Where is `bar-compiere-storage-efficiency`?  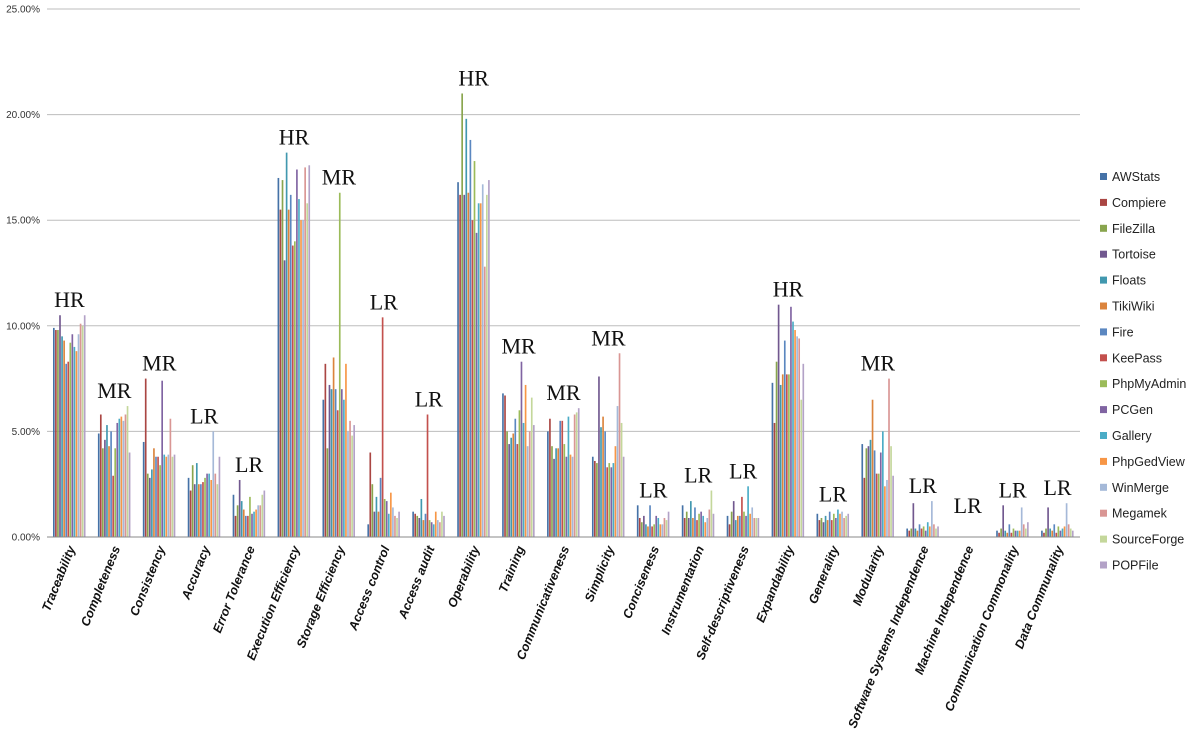 bar-compiere-storage-efficiency is located at coordinates (325, 450).